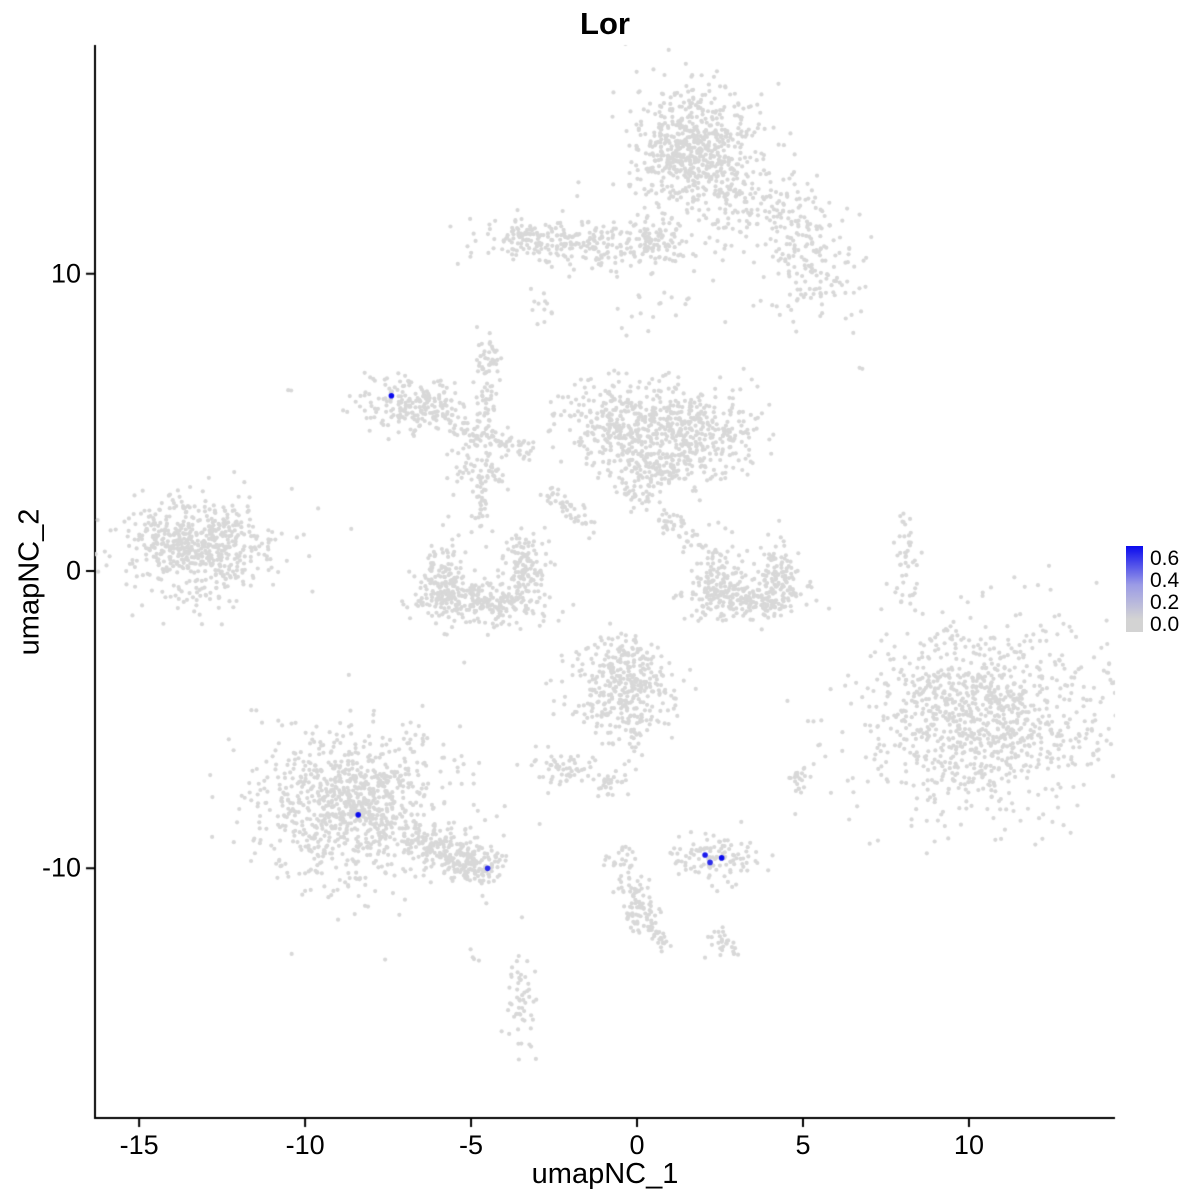 The height and width of the screenshot is (1200, 1200). Describe the element at coordinates (1165, 602) in the screenshot. I see `legend-tick-label: 0.2` at that location.